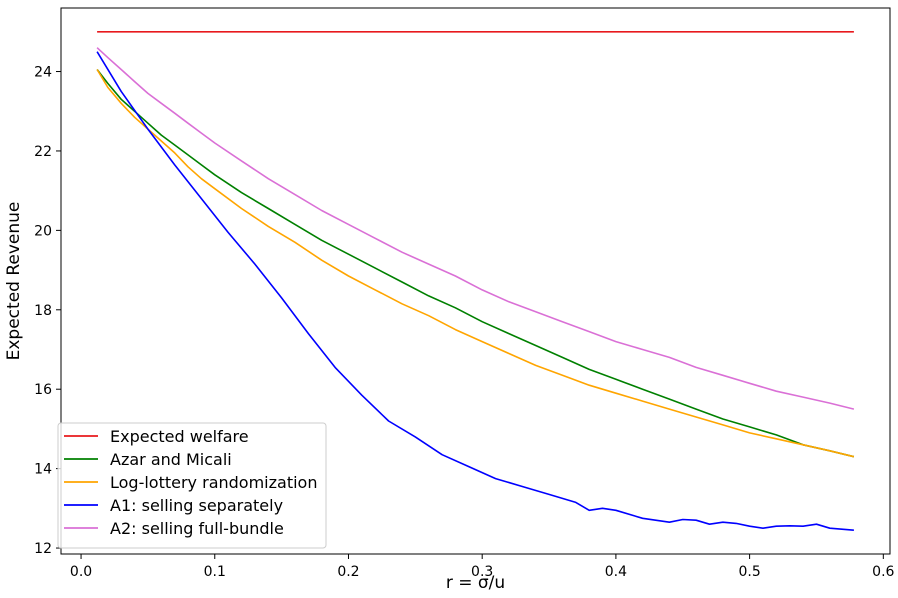 The width and height of the screenshot is (898, 598). What do you see at coordinates (475, 583) in the screenshot?
I see `x-axis-label: r = σ/u` at bounding box center [475, 583].